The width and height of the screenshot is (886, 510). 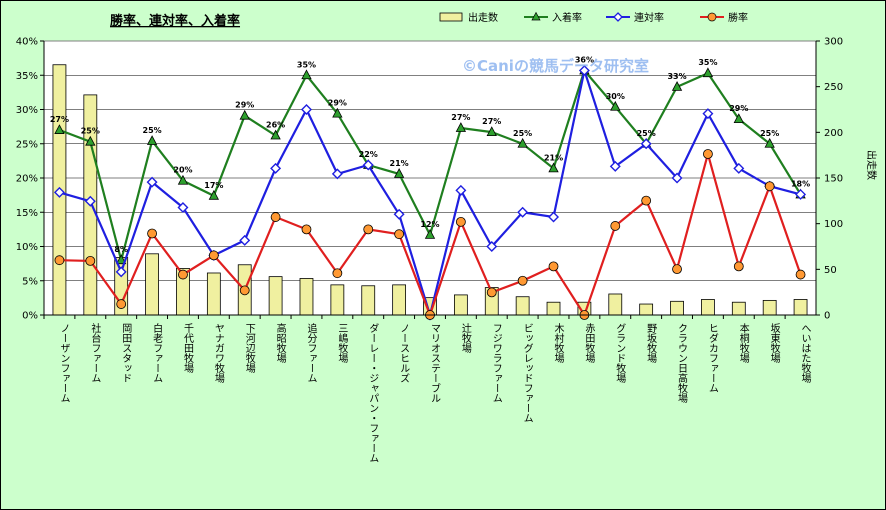 I want to click on category-label: マリオステーブル, so click(x=435, y=363).